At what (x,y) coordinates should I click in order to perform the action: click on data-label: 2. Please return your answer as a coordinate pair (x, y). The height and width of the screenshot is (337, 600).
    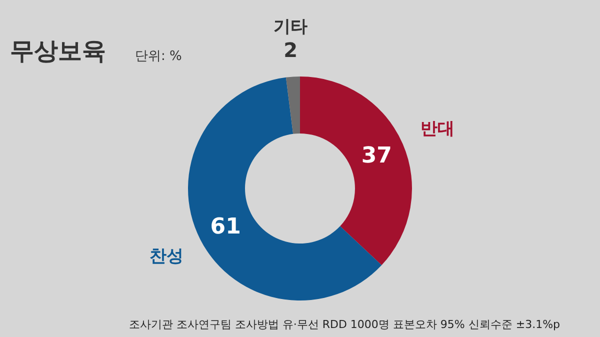
    Looking at the image, I should click on (291, 50).